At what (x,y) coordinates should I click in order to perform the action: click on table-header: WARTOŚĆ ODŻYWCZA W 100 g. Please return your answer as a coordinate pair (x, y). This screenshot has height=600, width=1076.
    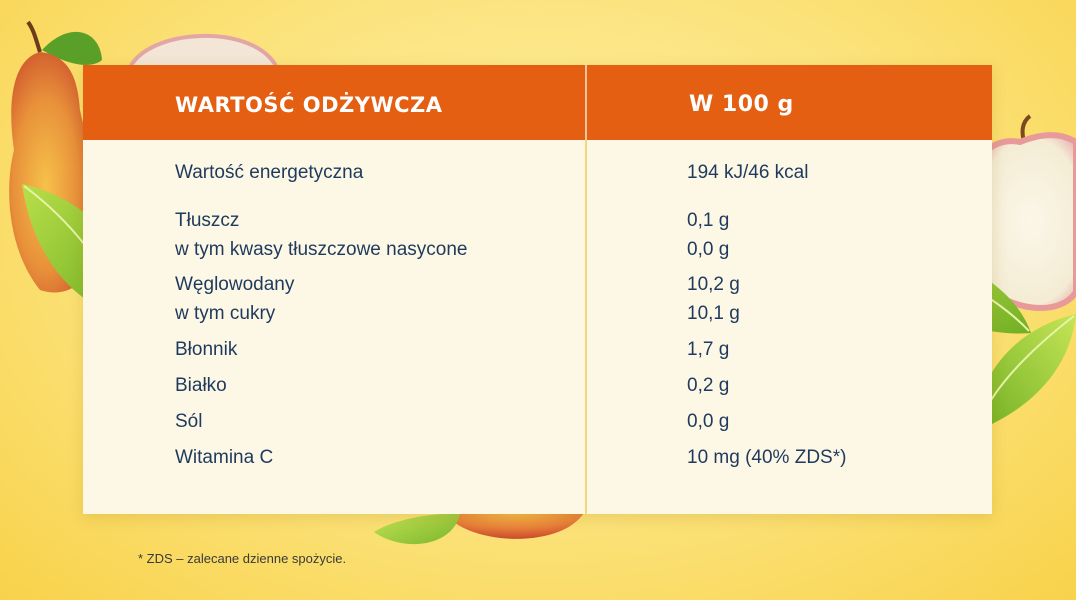
    Looking at the image, I should click on (537, 102).